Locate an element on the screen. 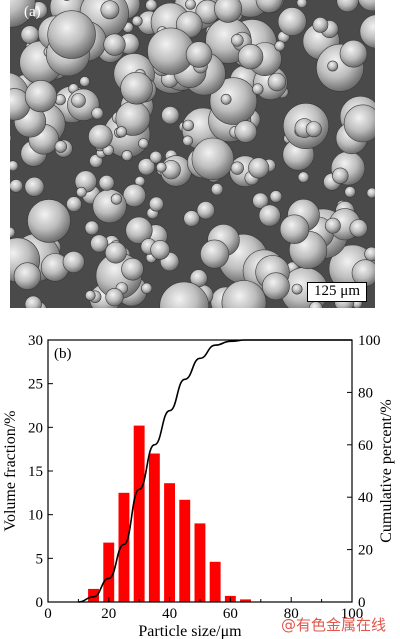  y-right-tick-label: 60 is located at coordinates (365, 446).